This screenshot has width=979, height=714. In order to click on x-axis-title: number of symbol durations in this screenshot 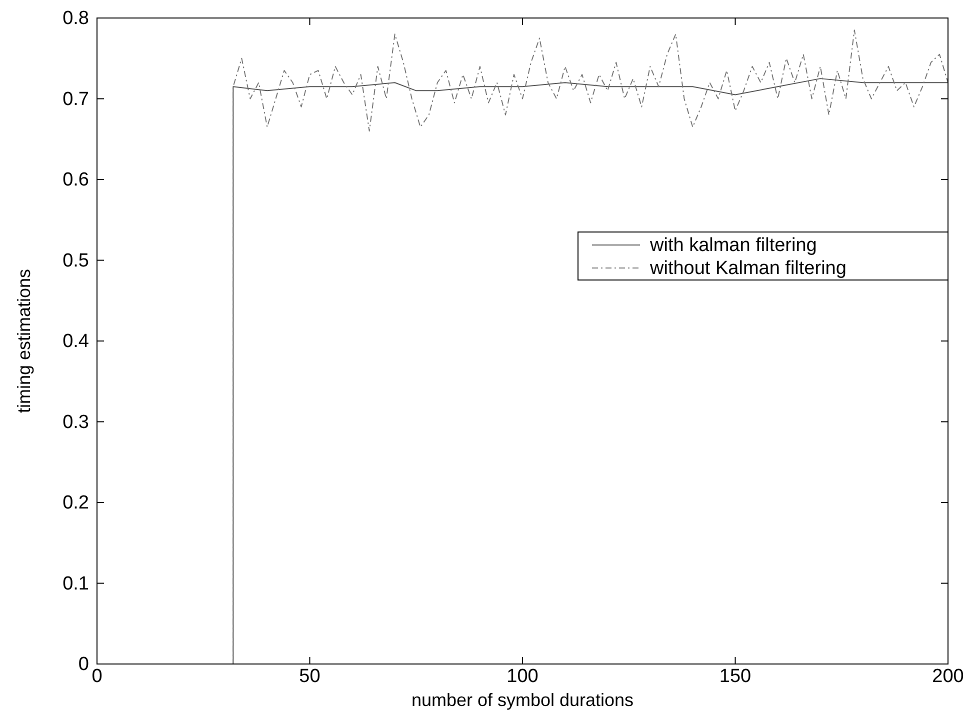, I will do `click(522, 700)`.